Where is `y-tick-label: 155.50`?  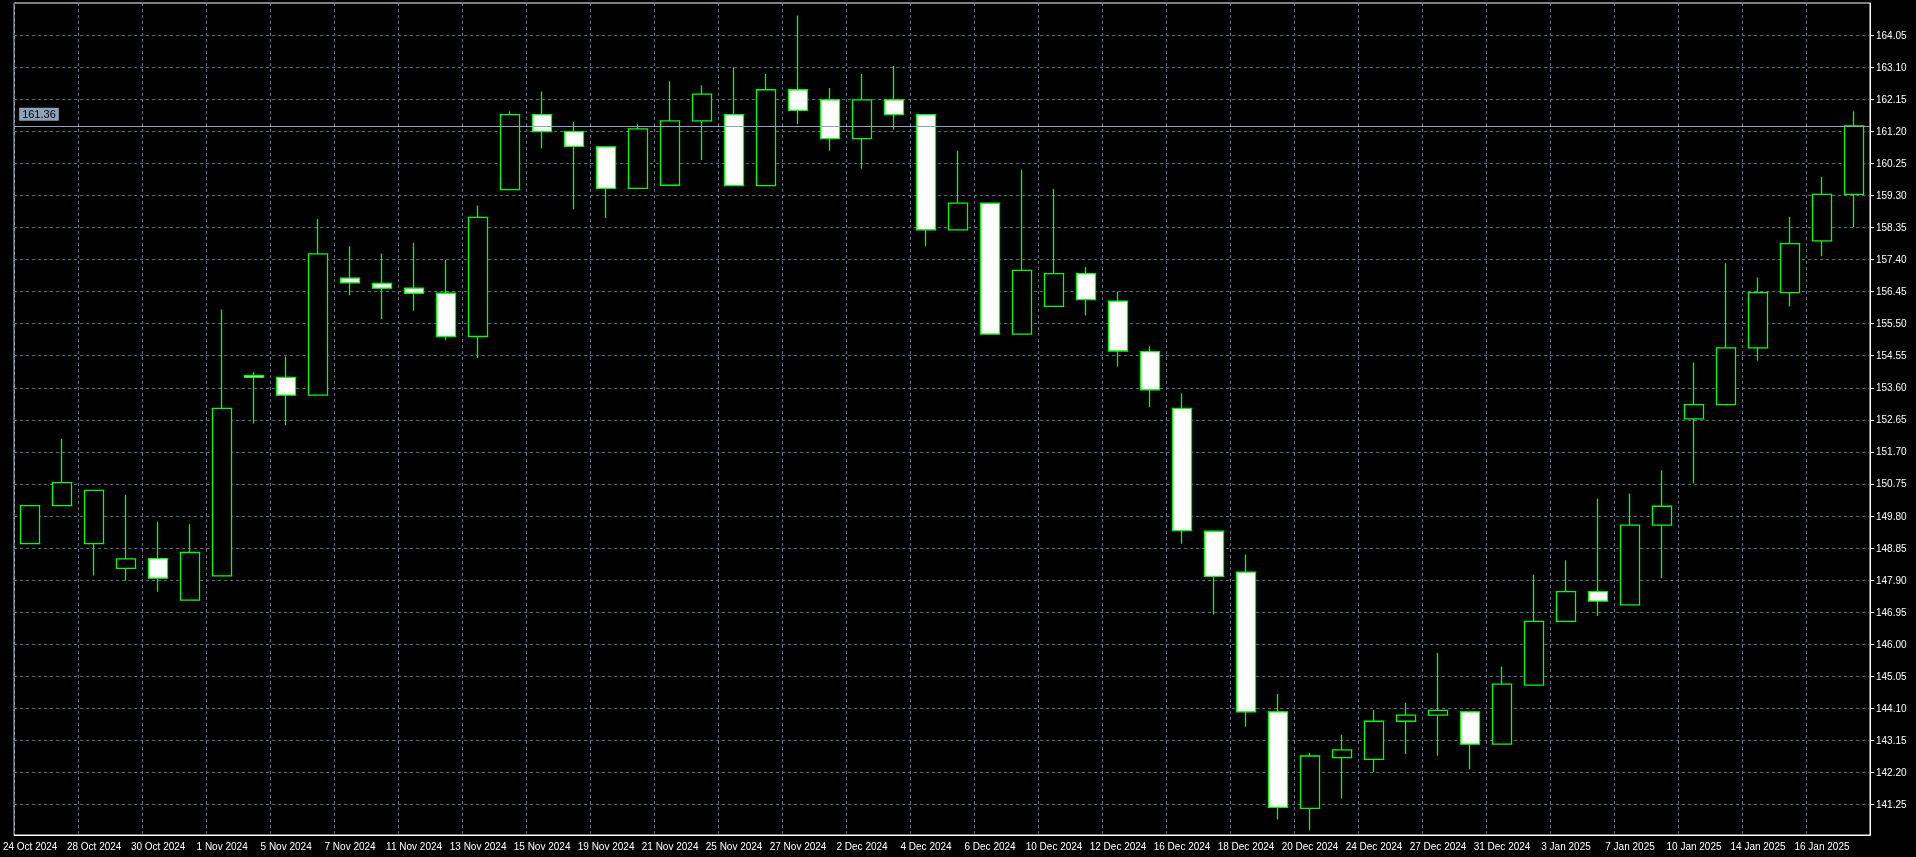 y-tick-label: 155.50 is located at coordinates (1892, 324).